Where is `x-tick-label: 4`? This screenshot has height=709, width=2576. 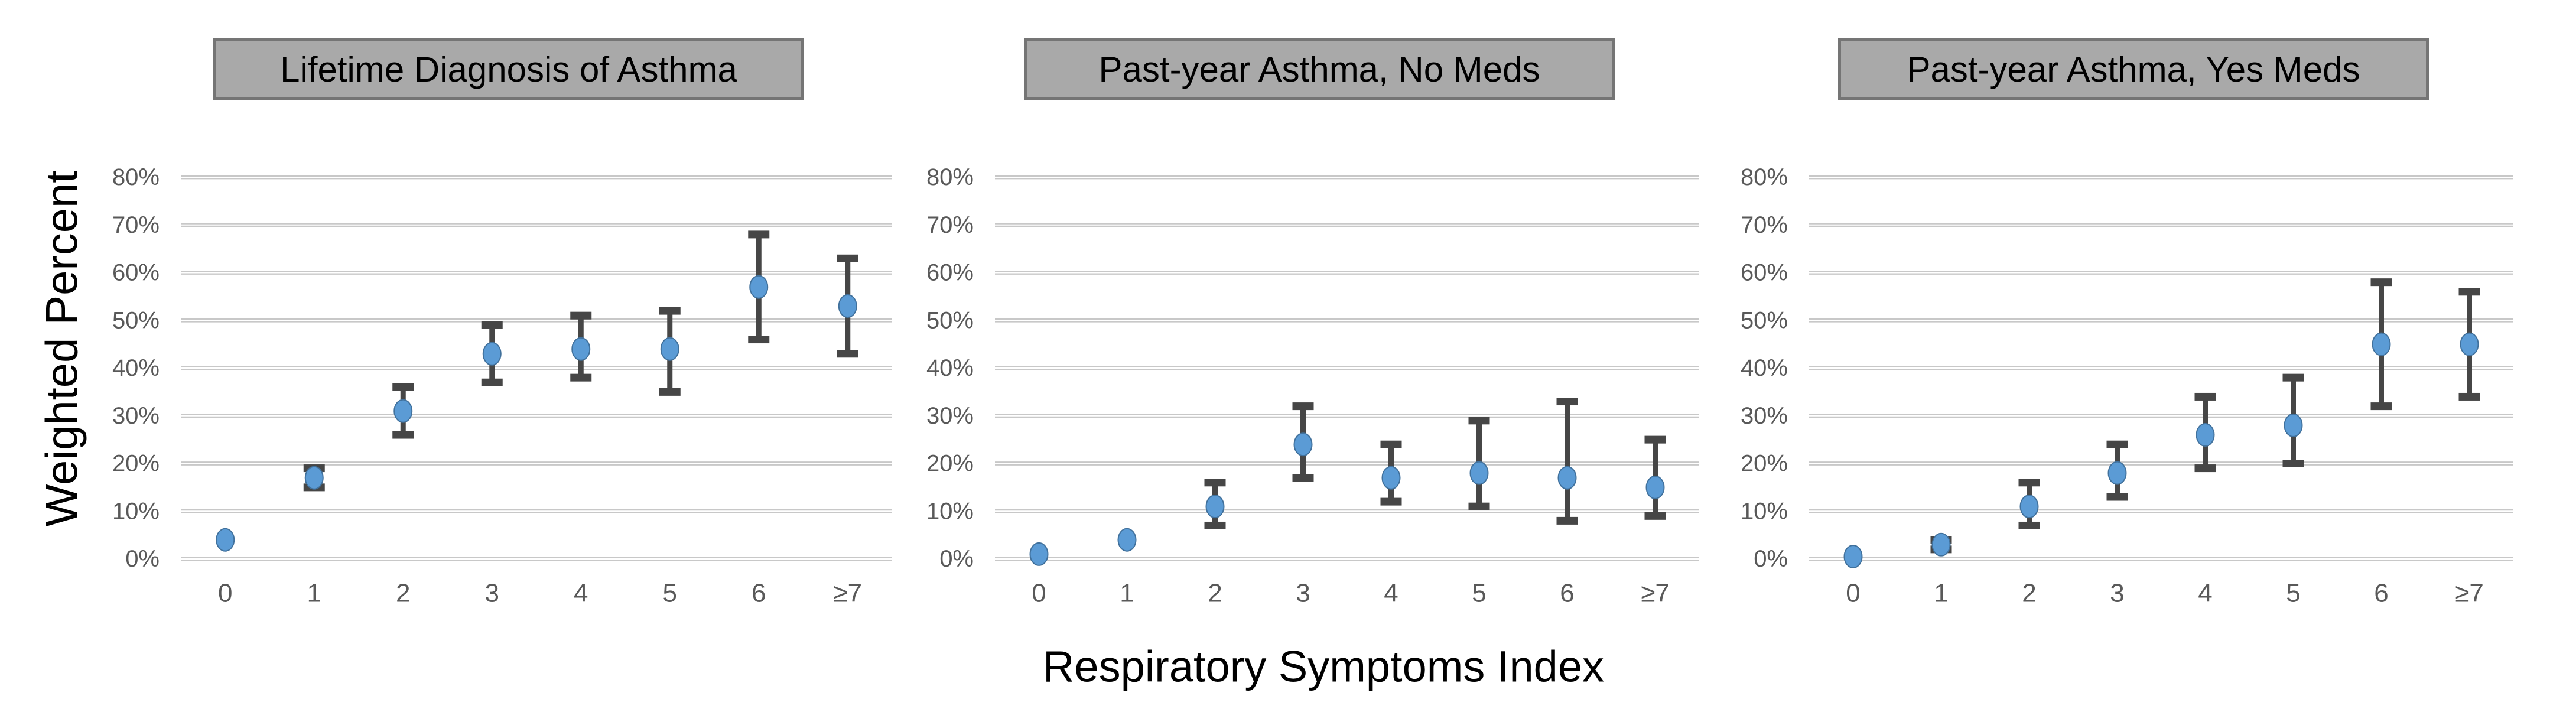
x-tick-label: 4 is located at coordinates (581, 593).